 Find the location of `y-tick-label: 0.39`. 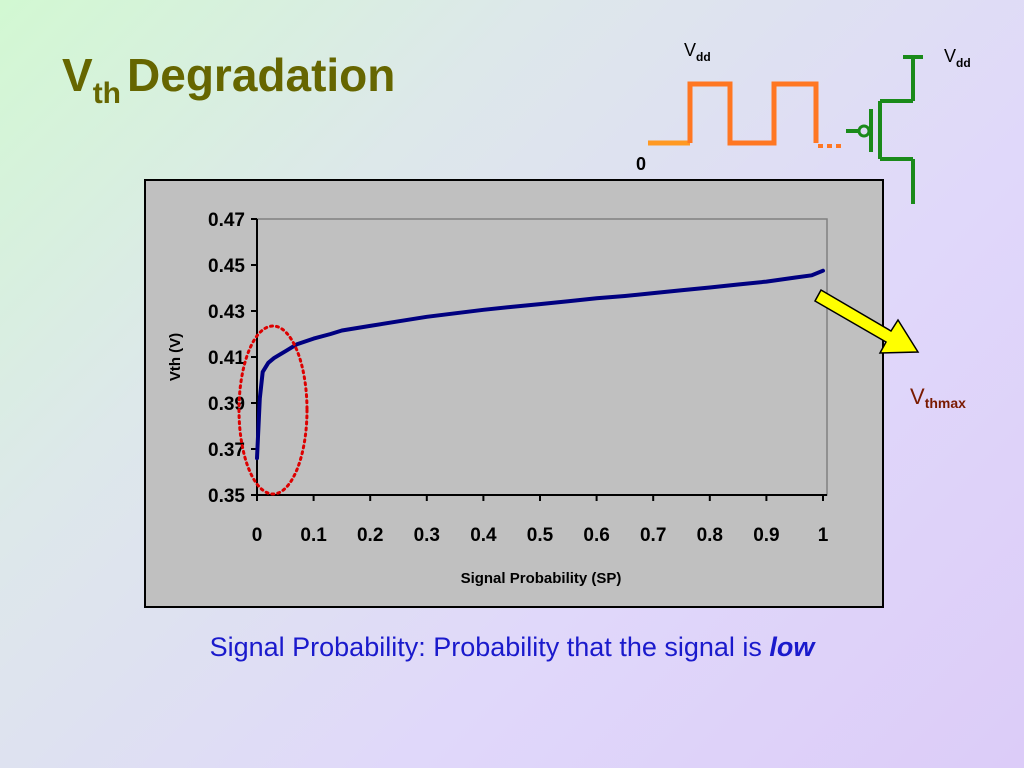

y-tick-label: 0.39 is located at coordinates (226, 404).